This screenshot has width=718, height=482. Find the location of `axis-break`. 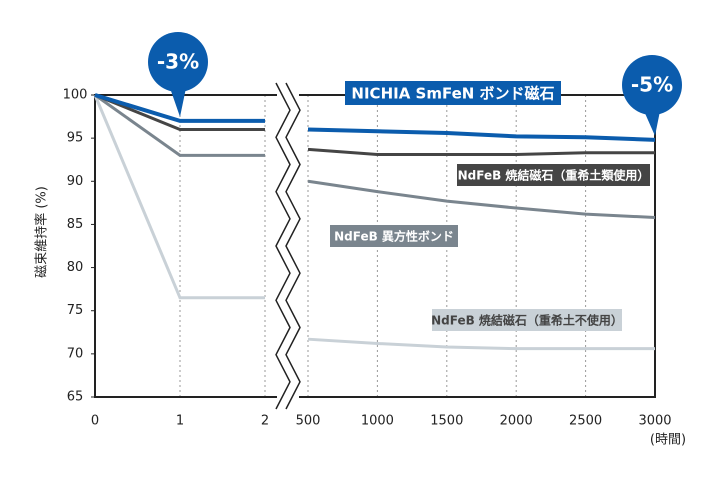

axis-break is located at coordinates (288, 246).